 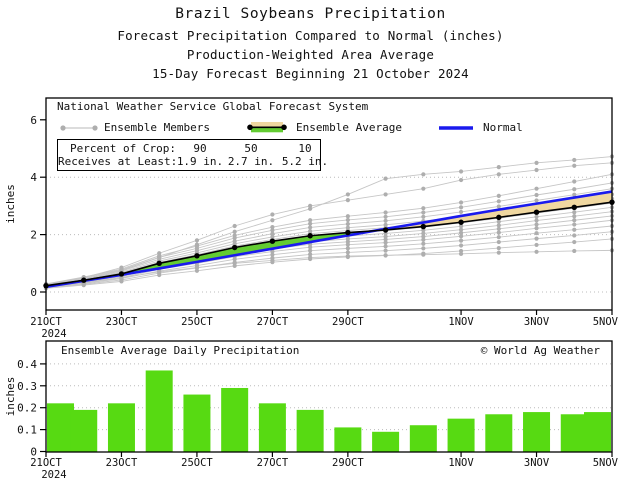 I want to click on svg-text: 2, so click(x=33, y=235).